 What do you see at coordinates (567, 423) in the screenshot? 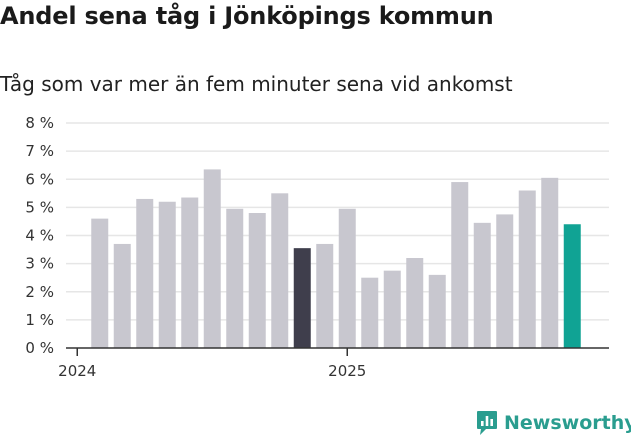
I see `brand-name: Newsworthy` at bounding box center [567, 423].